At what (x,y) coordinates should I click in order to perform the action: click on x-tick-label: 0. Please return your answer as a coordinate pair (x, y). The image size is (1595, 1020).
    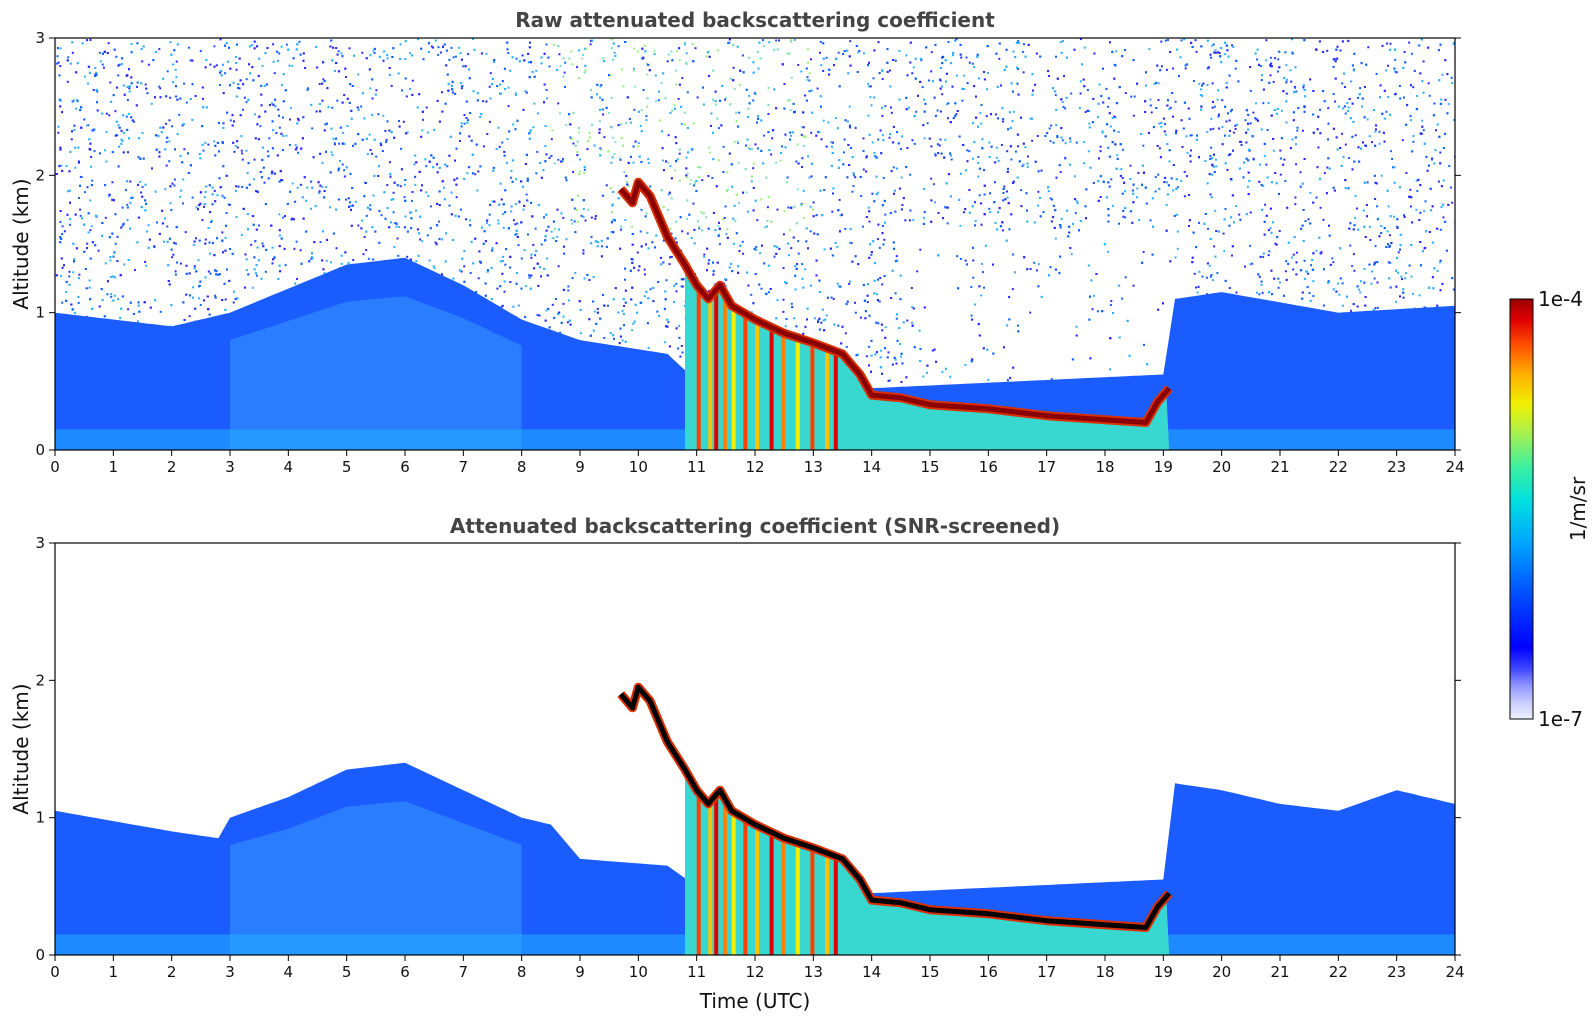
    Looking at the image, I should click on (55, 467).